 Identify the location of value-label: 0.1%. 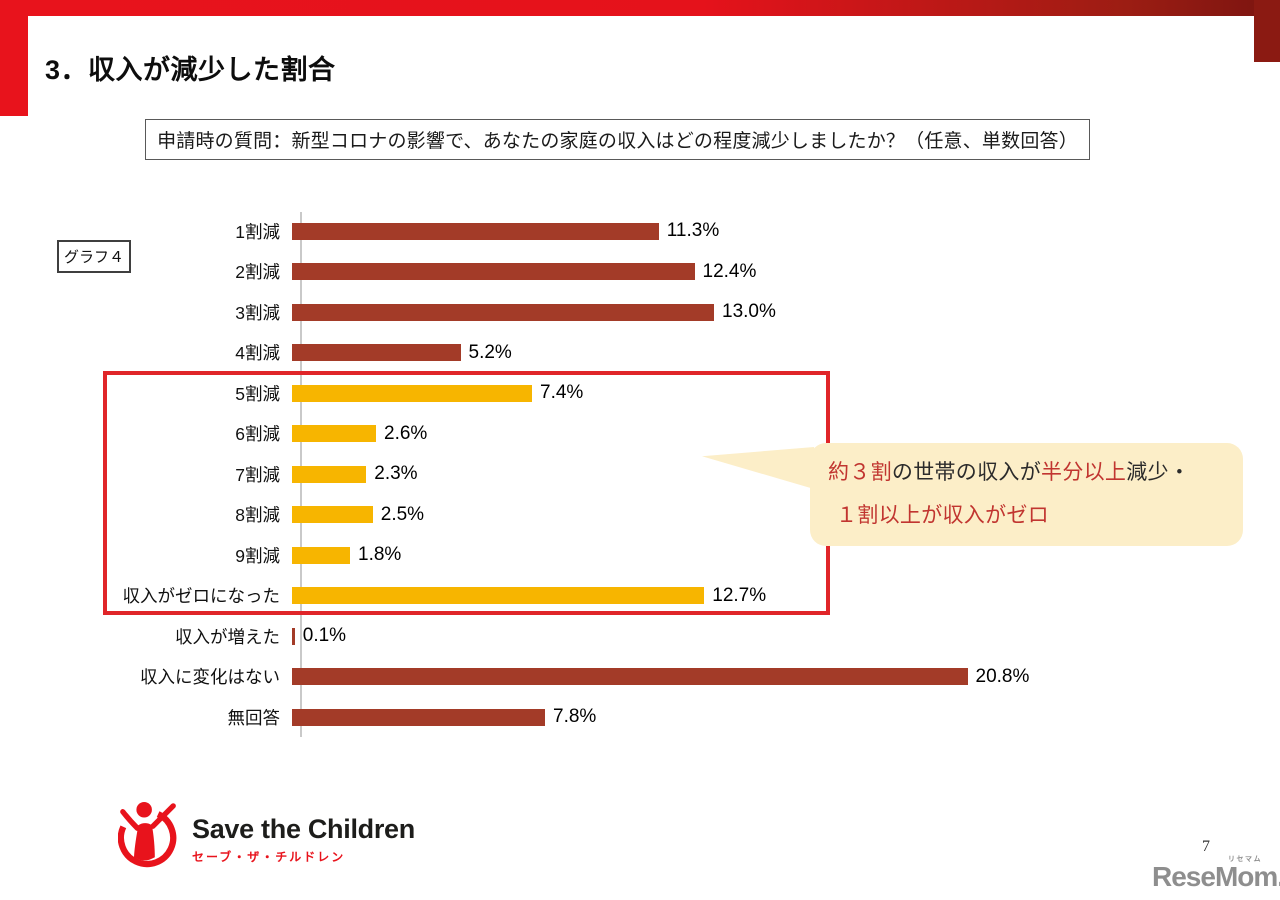
(324, 636).